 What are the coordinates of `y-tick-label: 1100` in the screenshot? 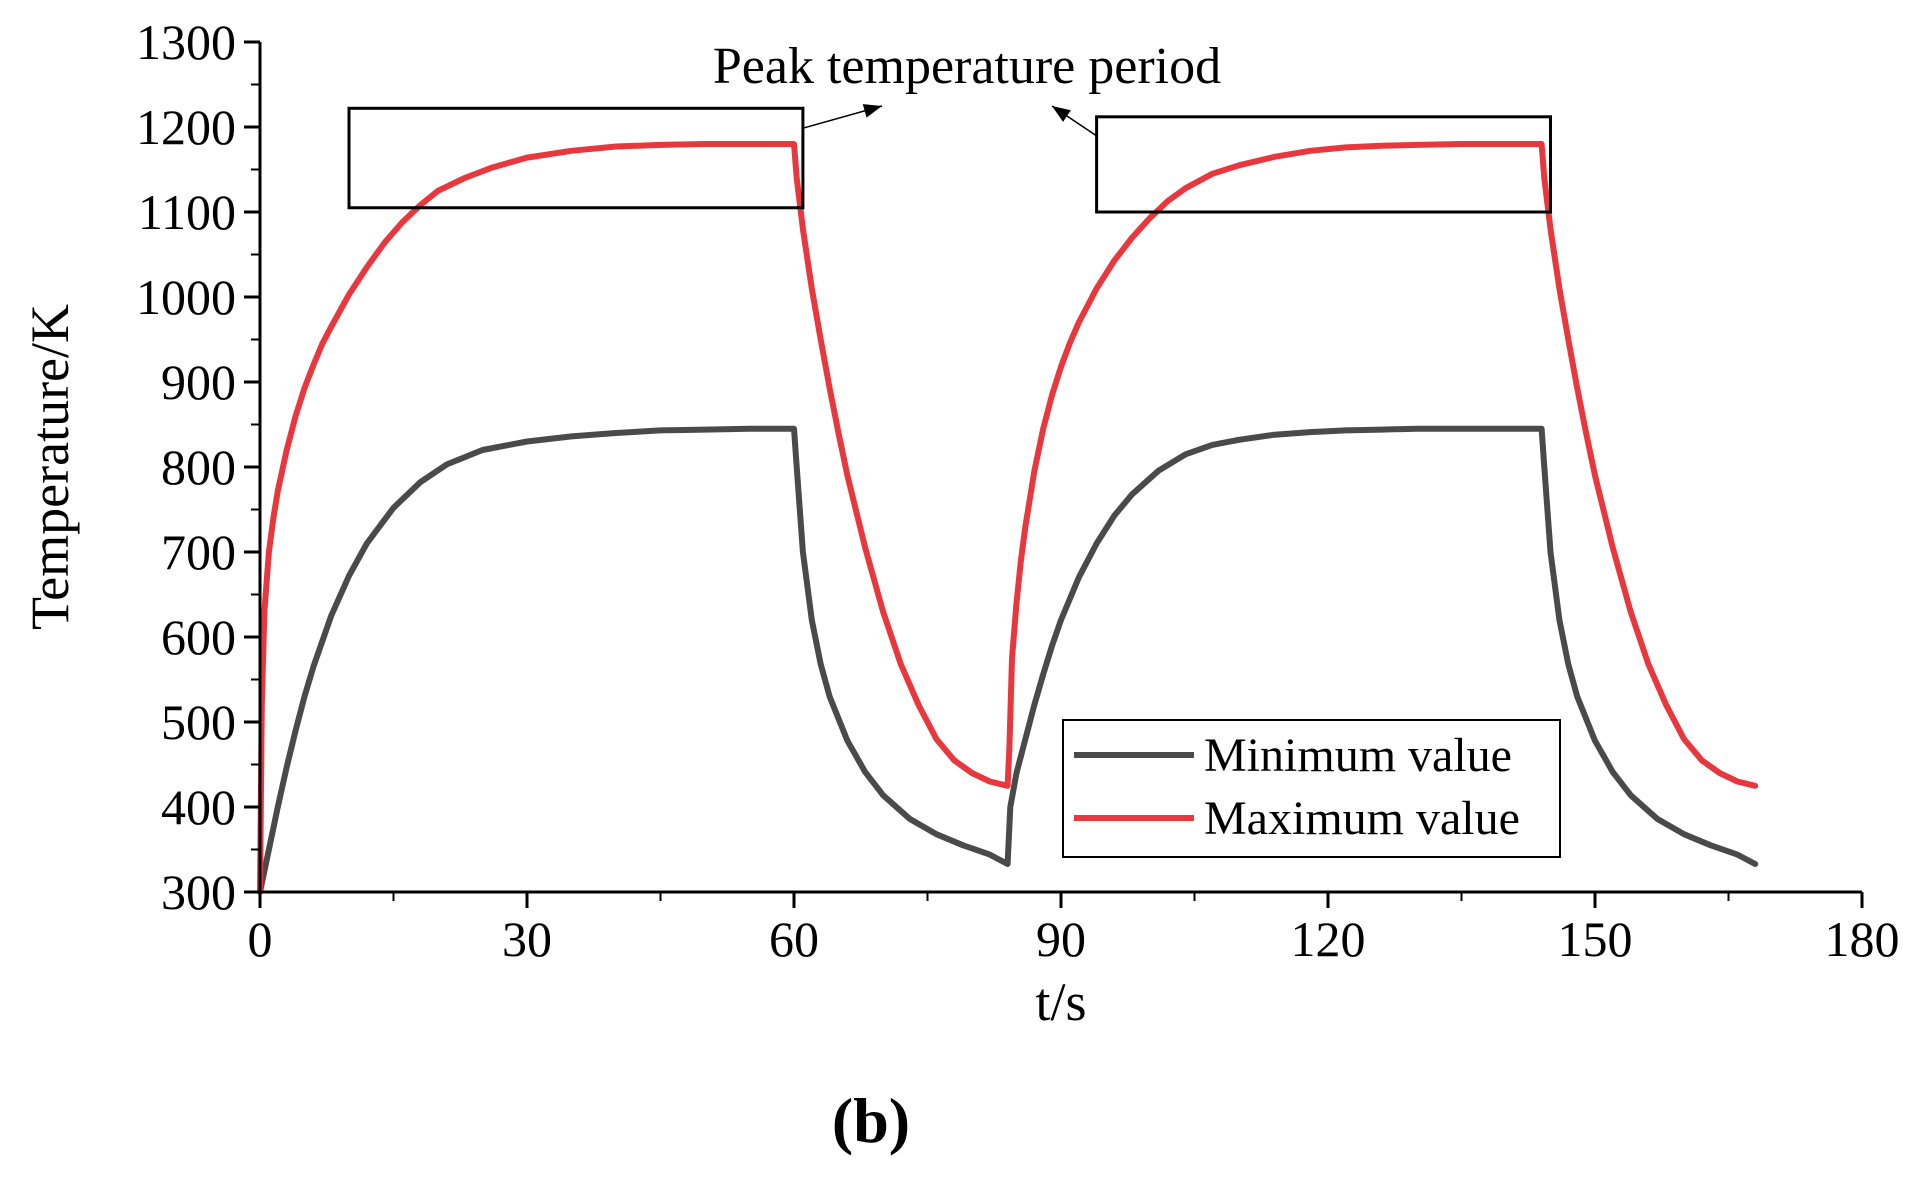 It's located at (187, 212).